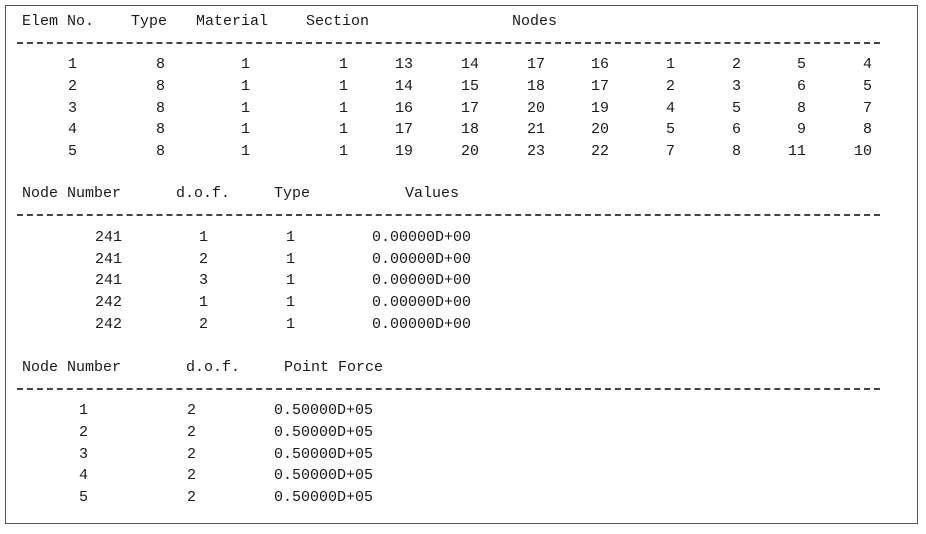 The image size is (926, 534). What do you see at coordinates (334, 367) in the screenshot?
I see `point-force-header: Point Force` at bounding box center [334, 367].